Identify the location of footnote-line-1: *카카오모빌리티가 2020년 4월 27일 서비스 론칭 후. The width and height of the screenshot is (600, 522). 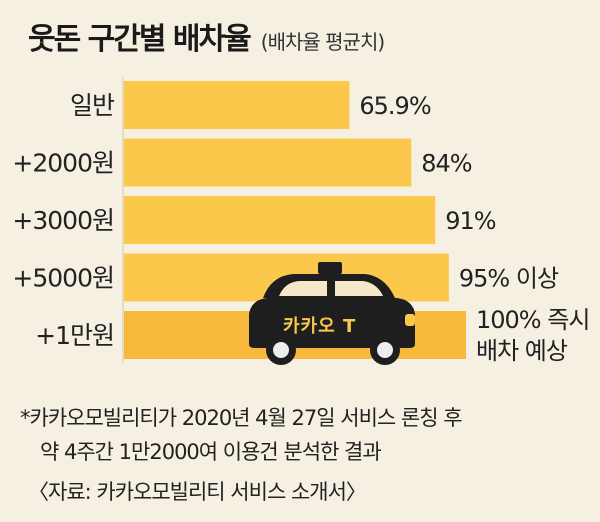
(241, 418).